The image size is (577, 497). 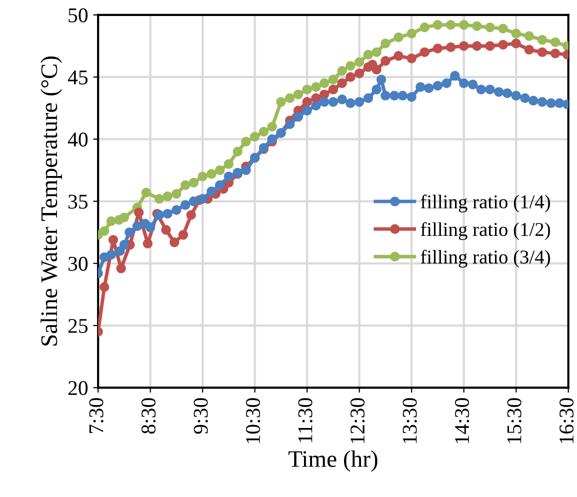 What do you see at coordinates (78, 388) in the screenshot?
I see `y-tick-label: 20` at bounding box center [78, 388].